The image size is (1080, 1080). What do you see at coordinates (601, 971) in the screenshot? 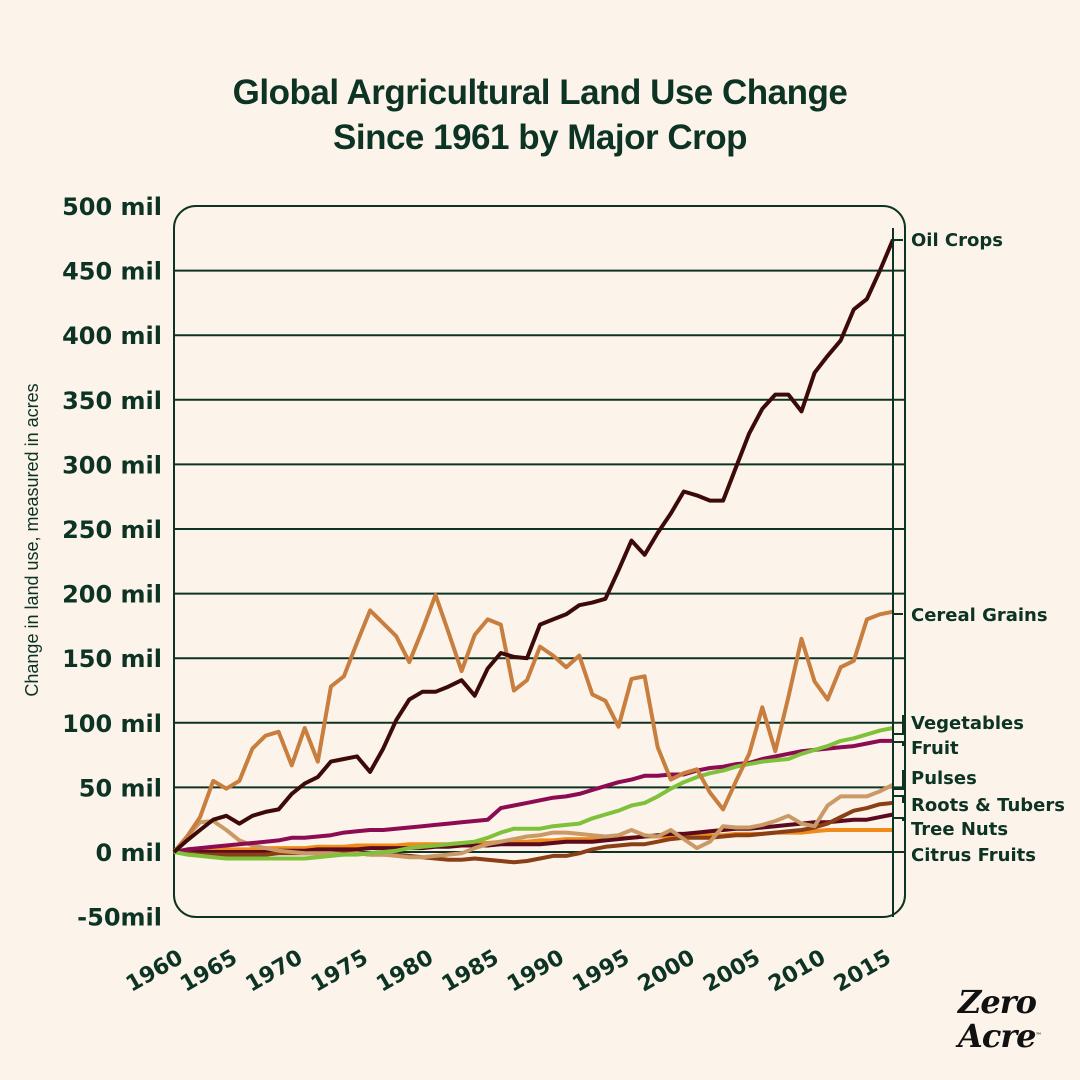
I see `x-tick-label: 1995` at bounding box center [601, 971].